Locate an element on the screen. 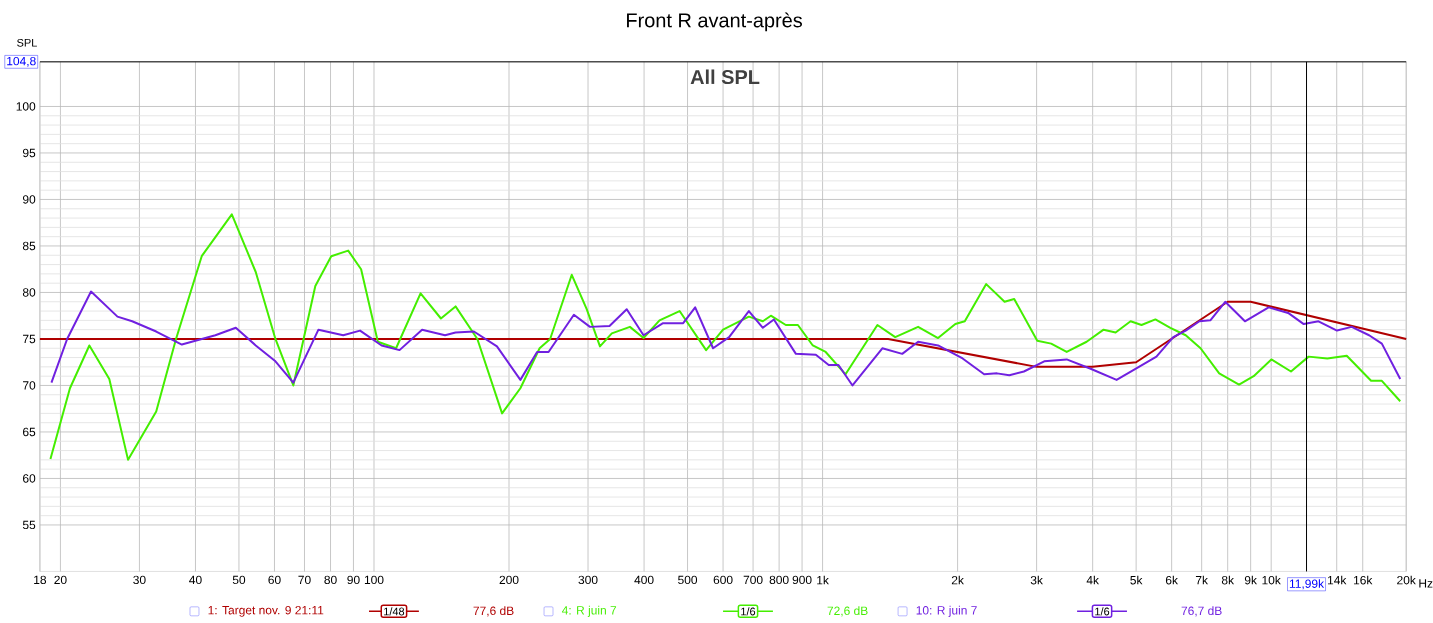 This screenshot has width=1433, height=623. text: 76,7 dB is located at coordinates (1201, 611).